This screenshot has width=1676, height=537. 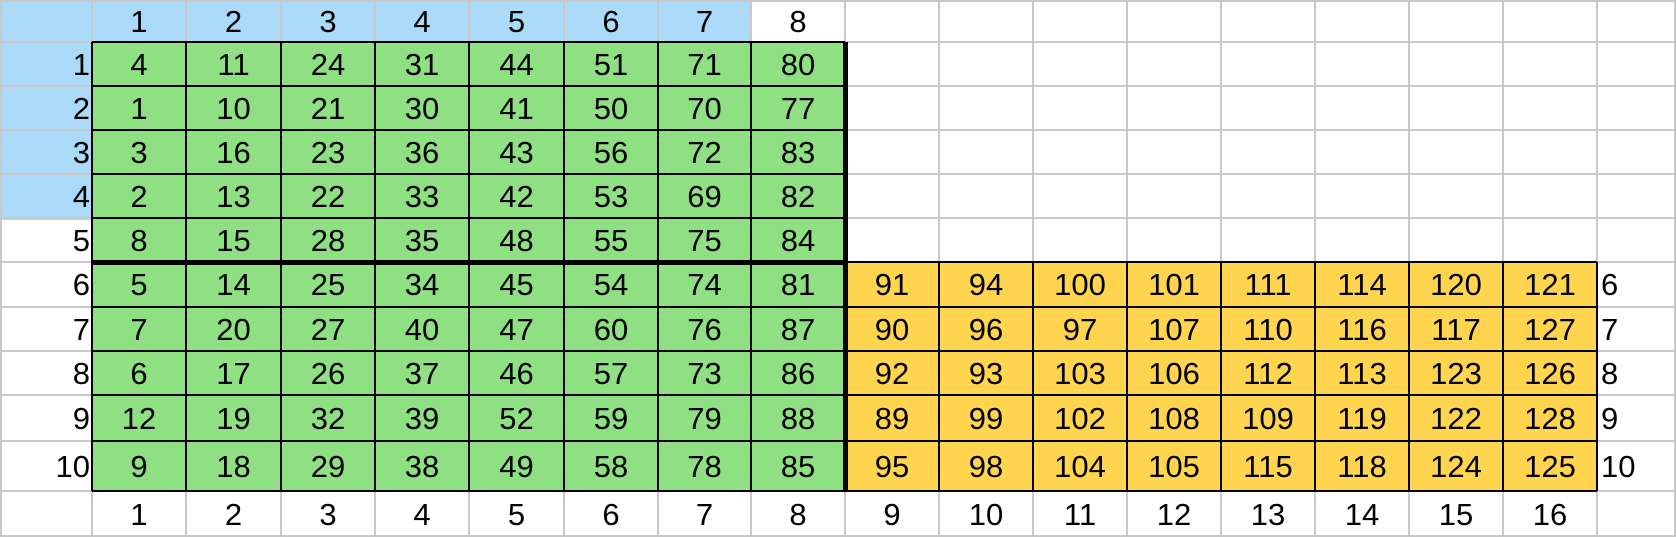 What do you see at coordinates (798, 196) in the screenshot?
I see `green-cell: 82` at bounding box center [798, 196].